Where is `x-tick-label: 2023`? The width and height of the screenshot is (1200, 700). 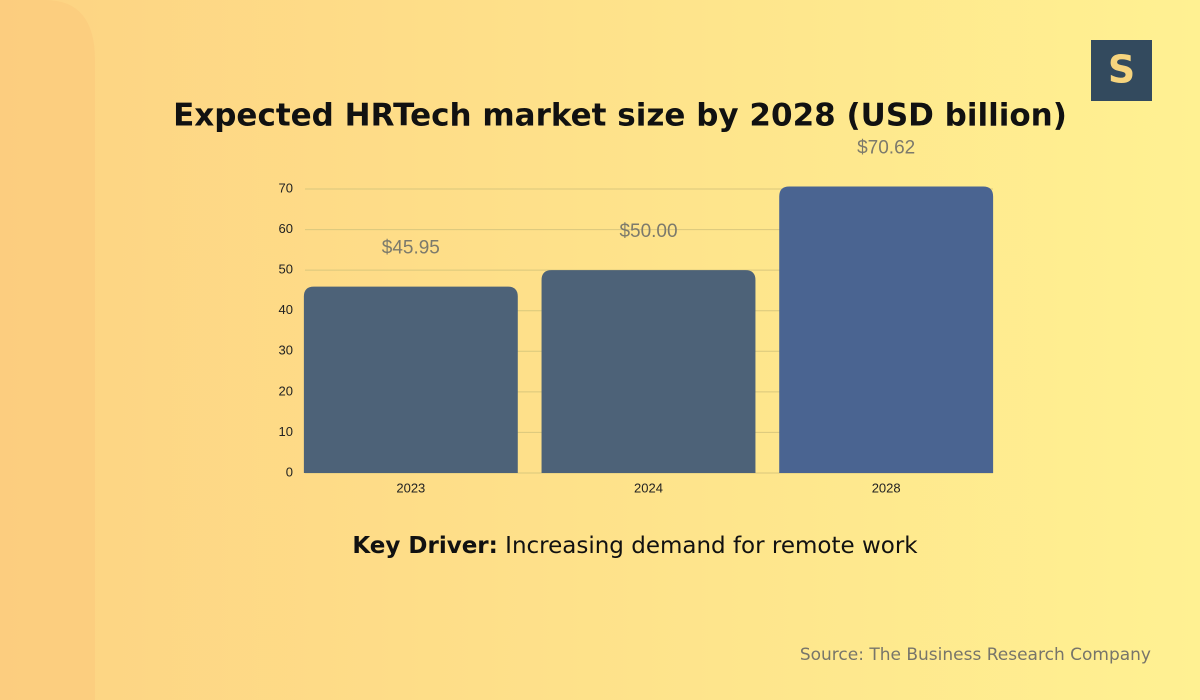
x-tick-label: 2023 is located at coordinates (410, 487).